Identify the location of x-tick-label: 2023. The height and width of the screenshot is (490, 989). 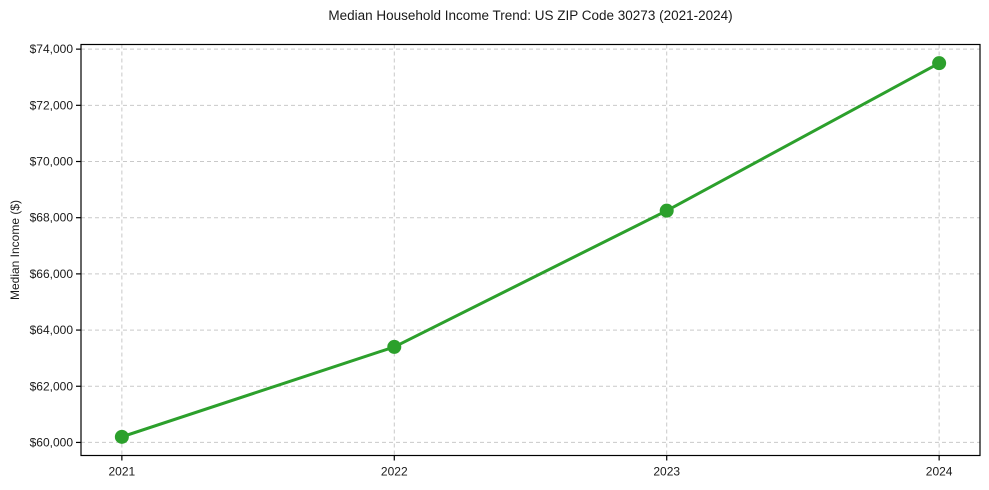
(666, 472).